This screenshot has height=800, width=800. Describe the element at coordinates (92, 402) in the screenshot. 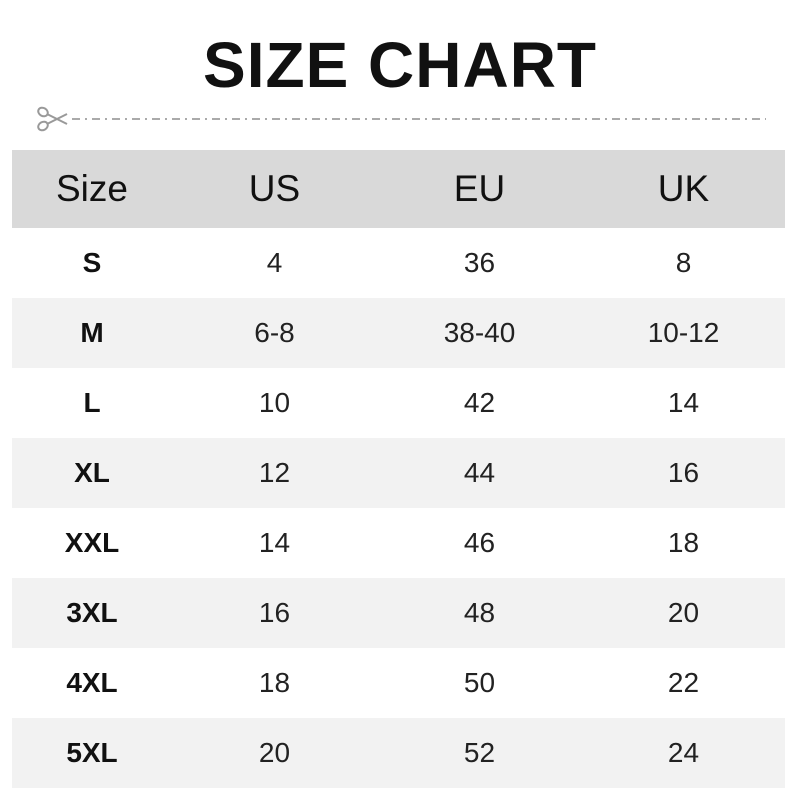

I see `cell-size: L` at that location.